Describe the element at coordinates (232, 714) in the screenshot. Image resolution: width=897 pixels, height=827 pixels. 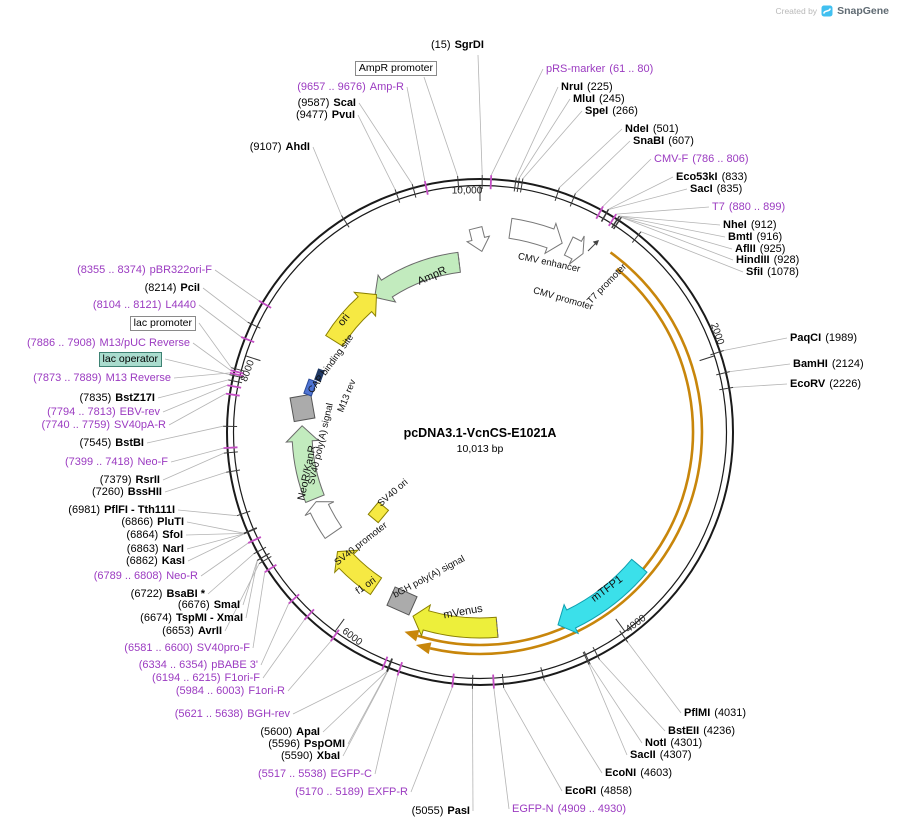
I see `primer-label-bgh-rev: (5621 .. 5638) BGH-rev` at that location.